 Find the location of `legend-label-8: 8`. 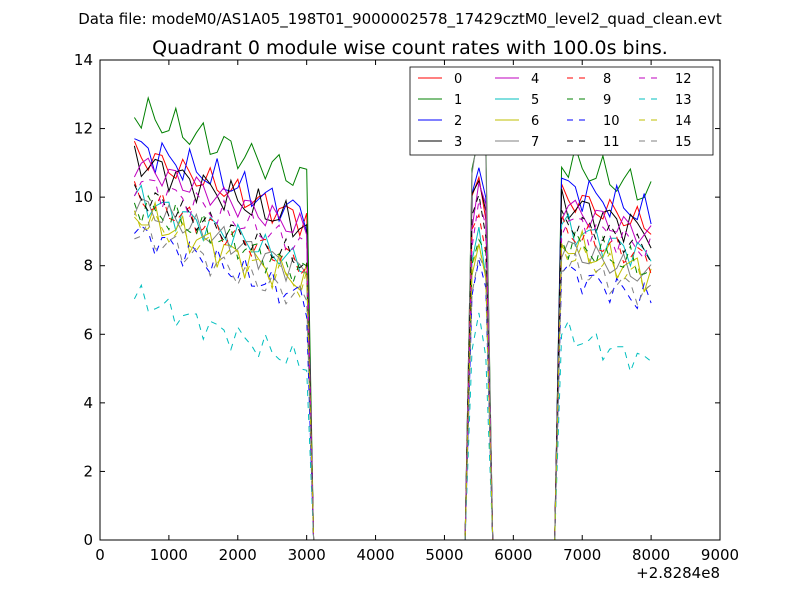

legend-label-8: 8 is located at coordinates (607, 79).